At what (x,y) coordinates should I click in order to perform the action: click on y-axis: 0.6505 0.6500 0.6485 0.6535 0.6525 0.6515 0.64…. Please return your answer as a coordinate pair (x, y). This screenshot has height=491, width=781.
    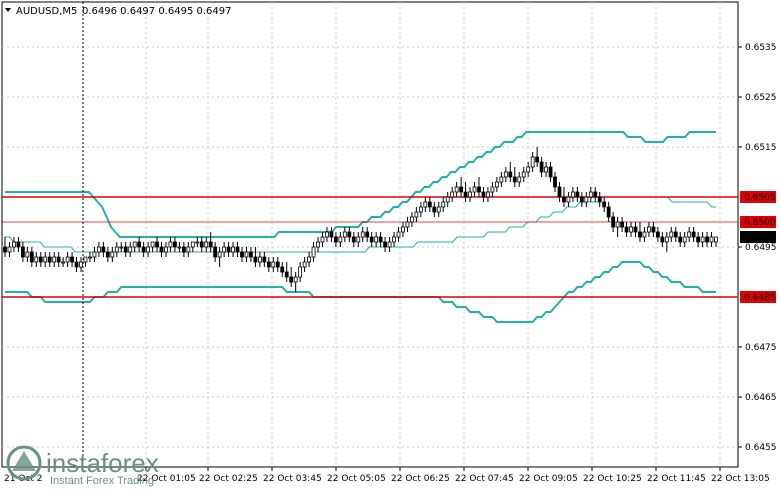
    Looking at the image, I should click on (757, 248).